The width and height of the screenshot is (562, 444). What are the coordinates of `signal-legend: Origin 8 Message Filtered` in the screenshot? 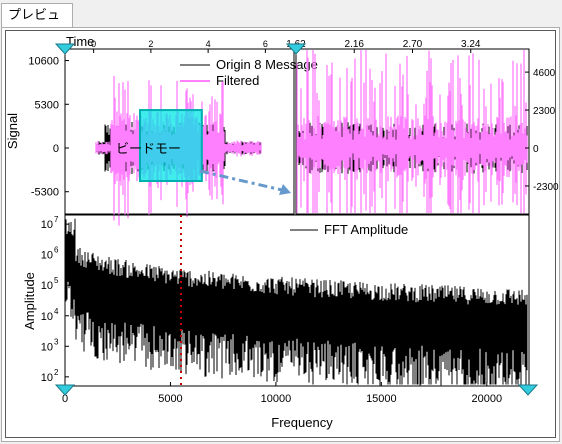 It's located at (249, 72).